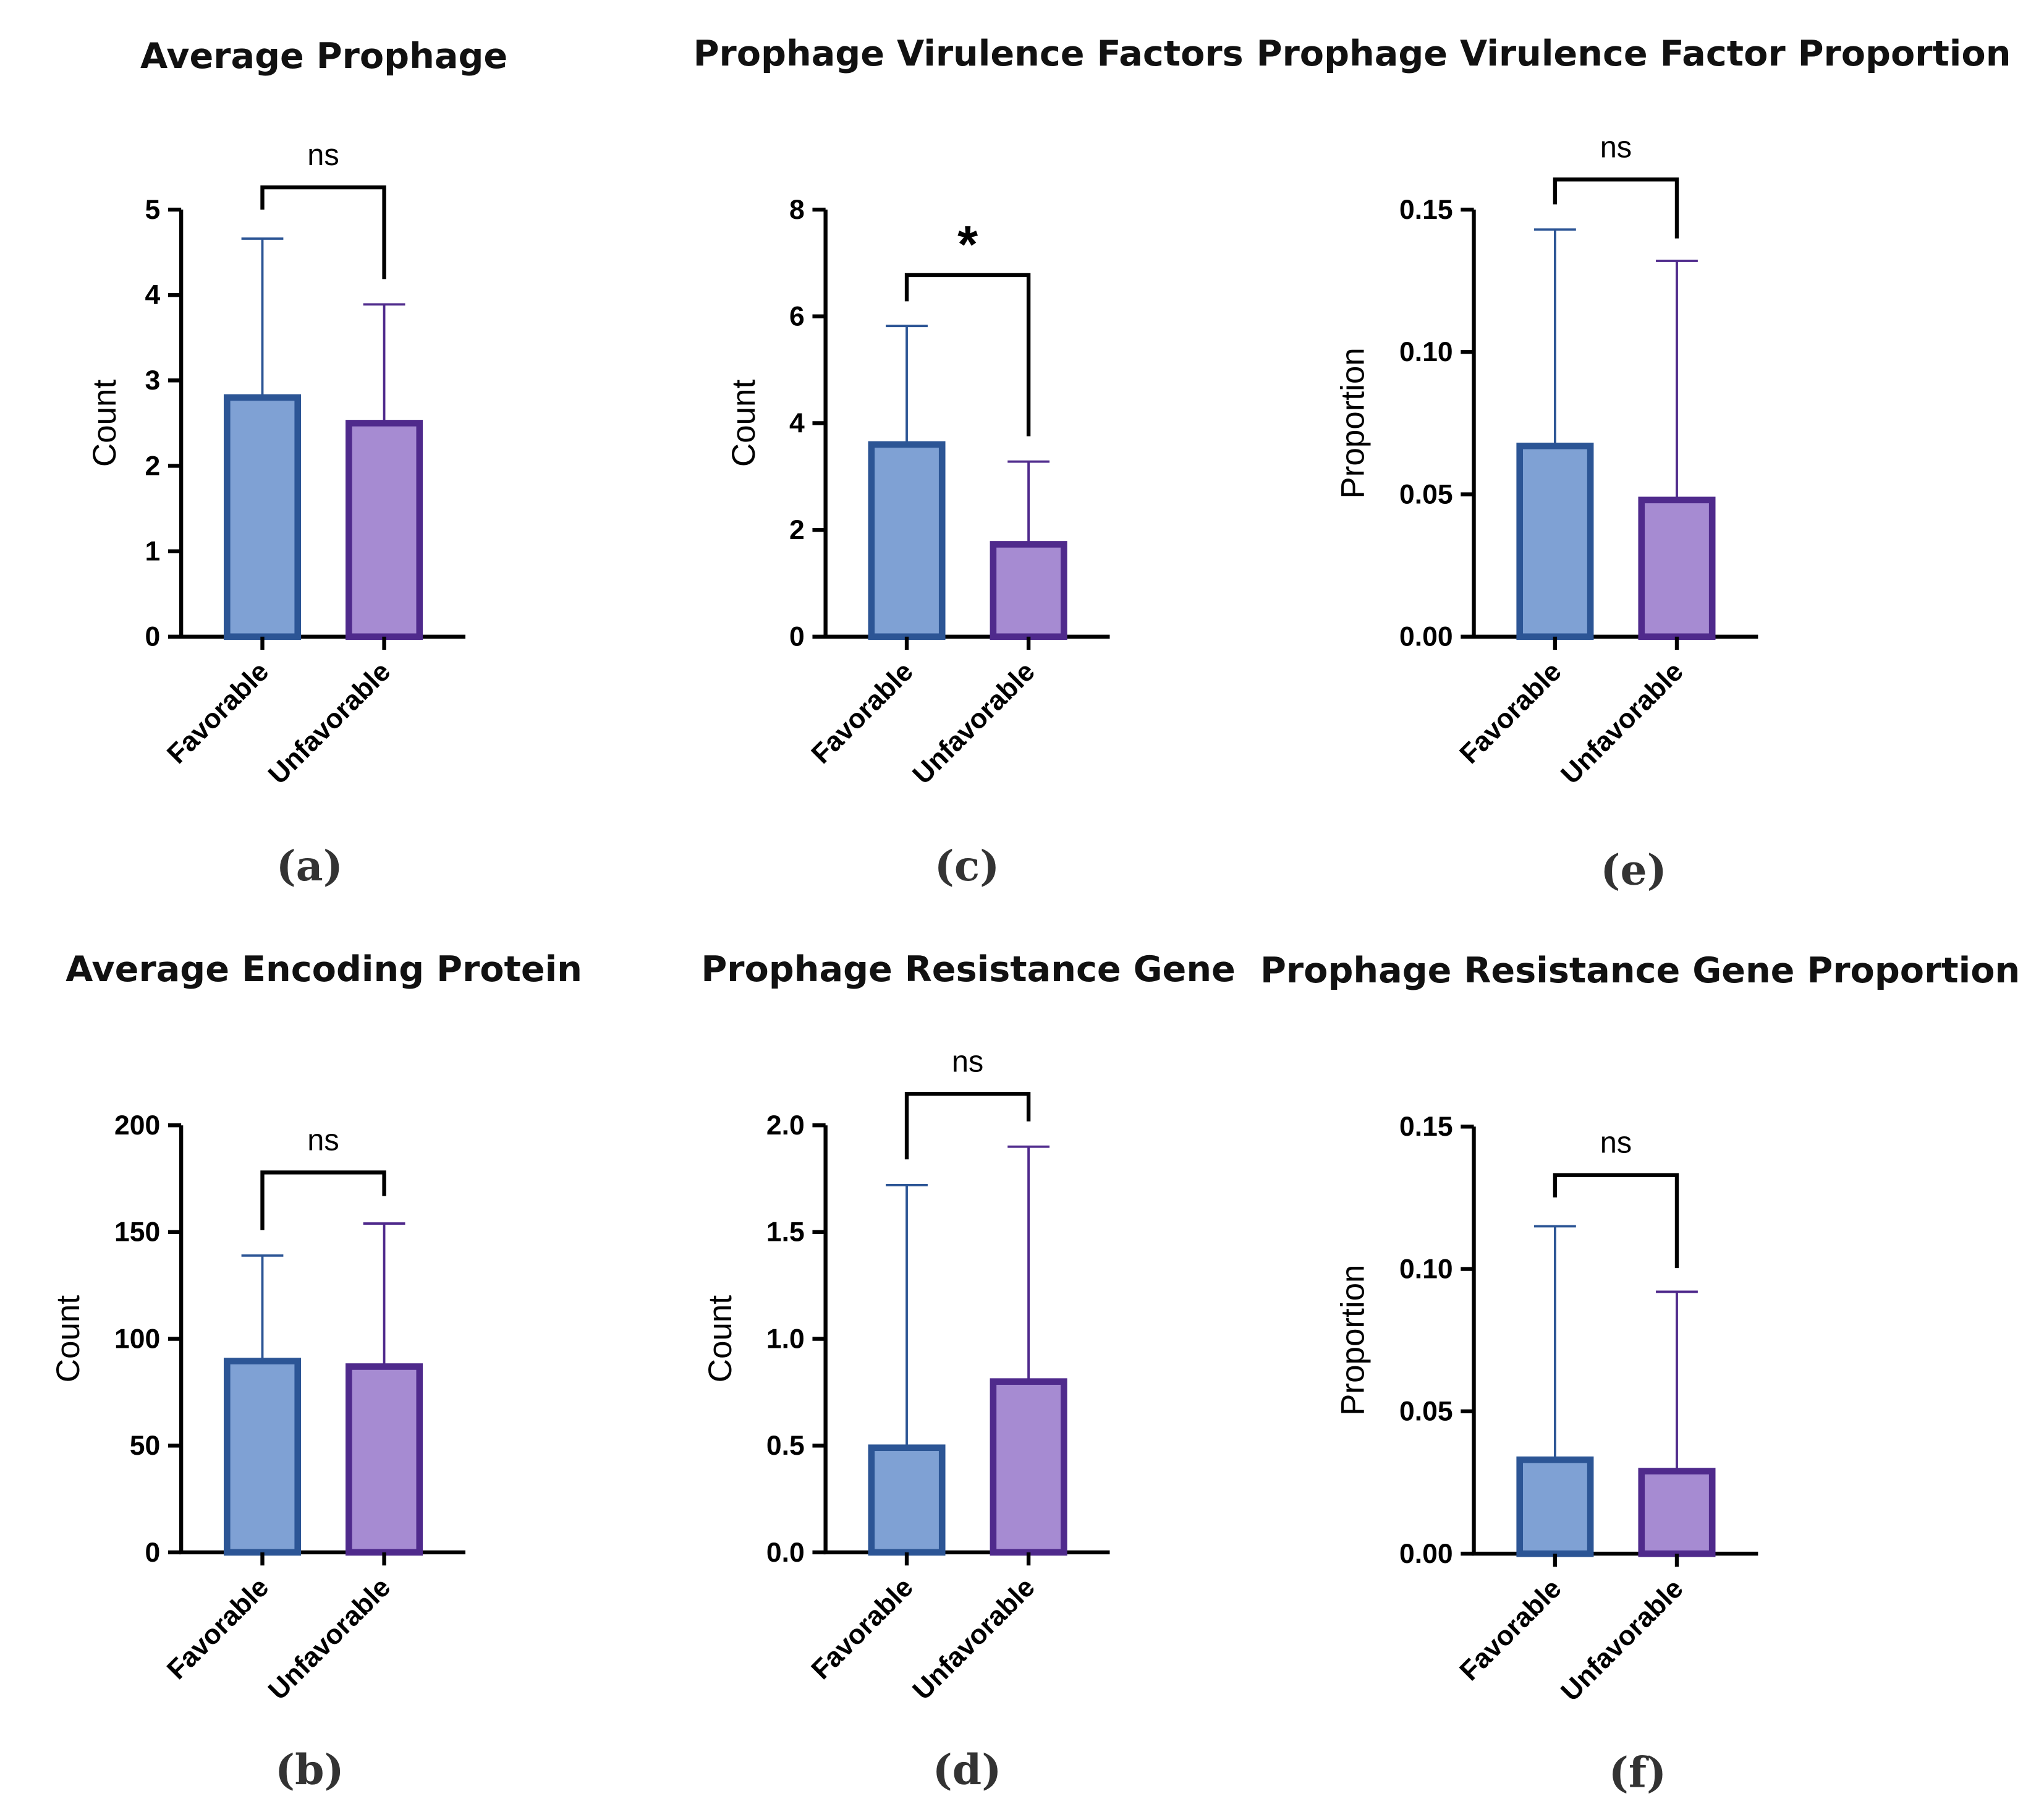  What do you see at coordinates (785, 1125) in the screenshot?
I see `y-tick-label: 2.0` at bounding box center [785, 1125].